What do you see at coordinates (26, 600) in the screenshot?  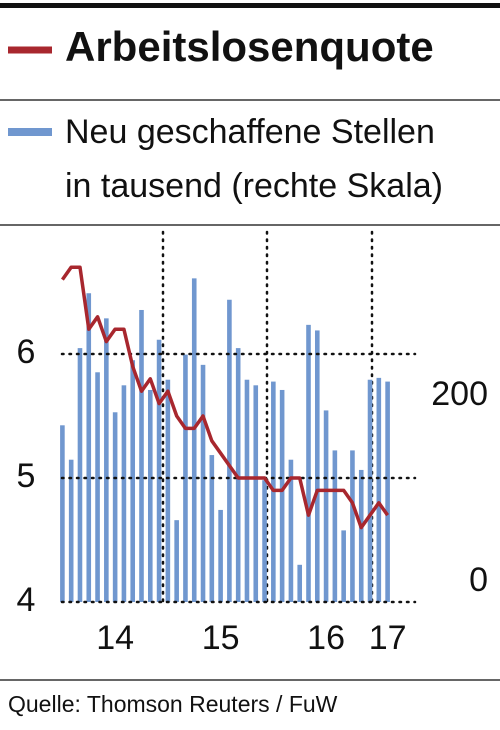 I see `y-tick-label: 4` at bounding box center [26, 600].